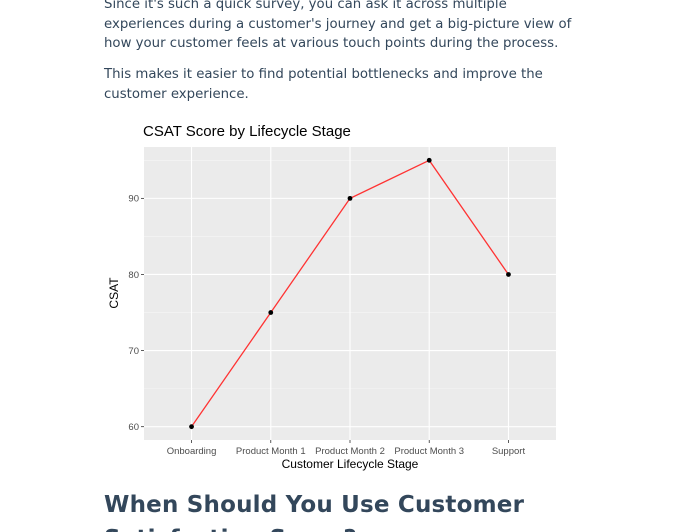 Image resolution: width=690 pixels, height=532 pixels. Describe the element at coordinates (133, 427) in the screenshot. I see `y-tick-label: 60` at that location.